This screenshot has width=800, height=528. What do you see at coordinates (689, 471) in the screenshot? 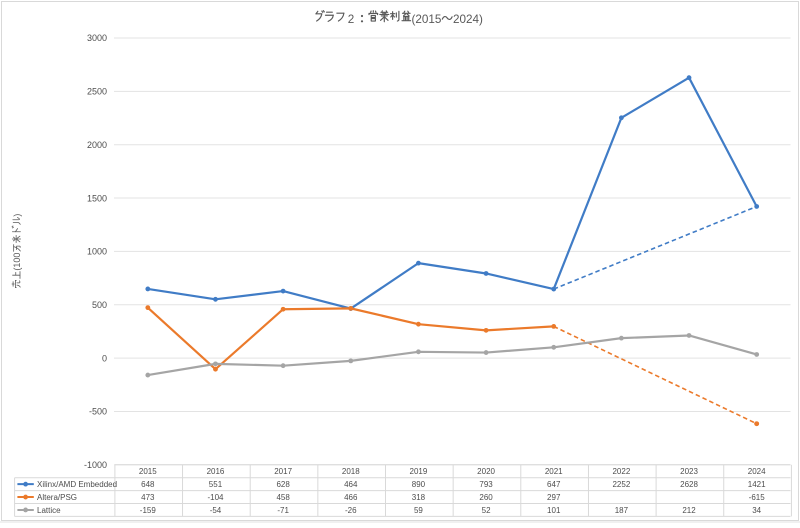
I see `svg-text: 2023` at bounding box center [689, 471].